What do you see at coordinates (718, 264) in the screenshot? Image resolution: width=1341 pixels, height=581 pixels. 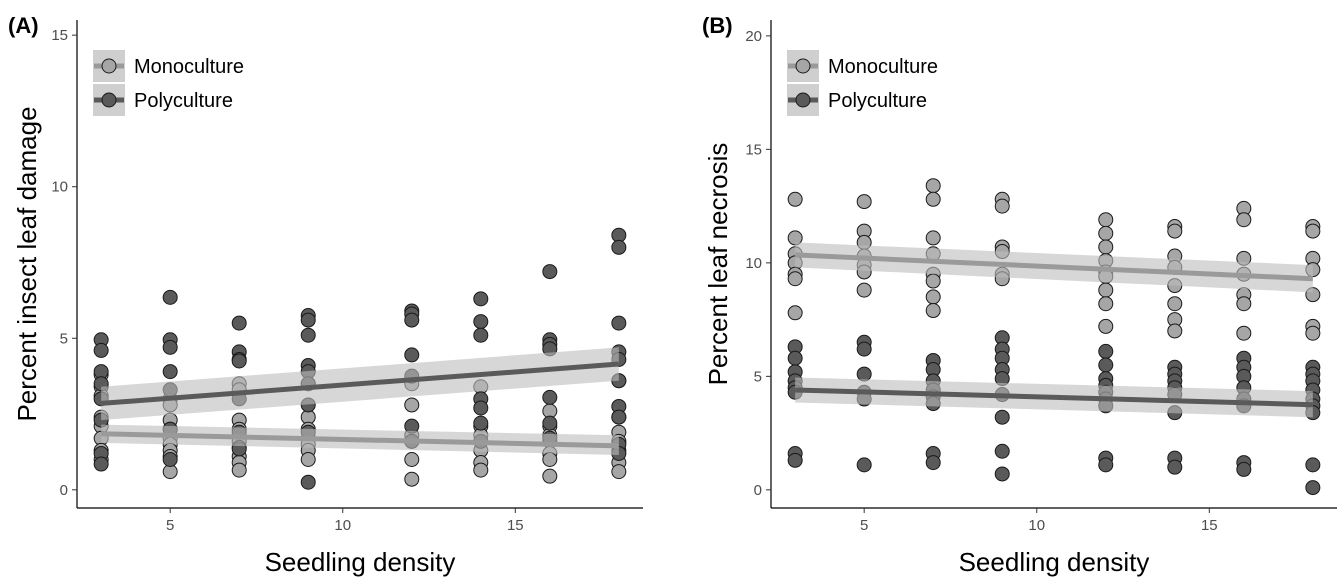 I see `y-axis-title: Percent leaf necrosis` at bounding box center [718, 264].